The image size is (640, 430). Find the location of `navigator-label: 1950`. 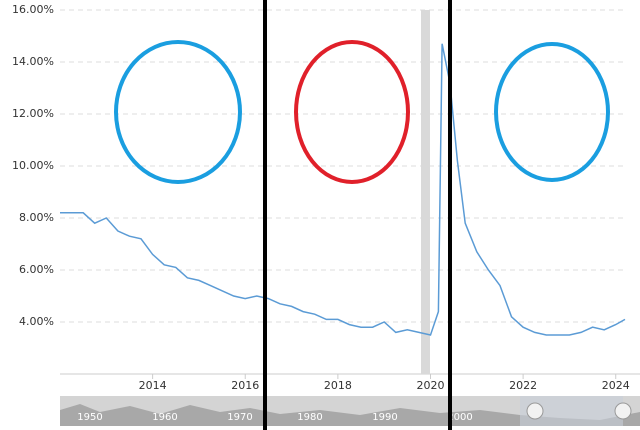

navigator-label: 1950 is located at coordinates (89, 417).